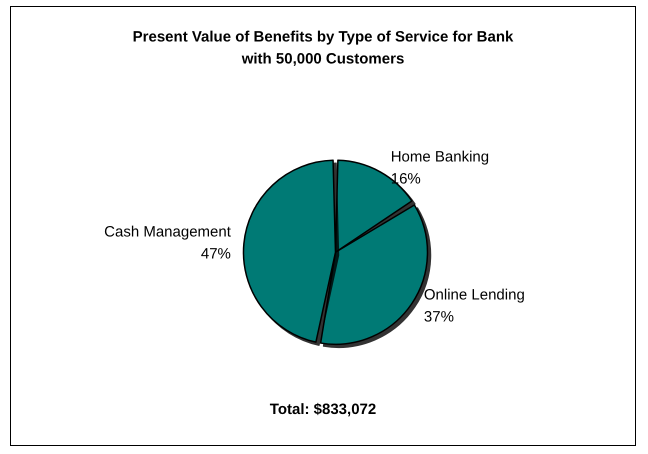 The height and width of the screenshot is (454, 648). I want to click on text: Total: $833,072, so click(323, 409).